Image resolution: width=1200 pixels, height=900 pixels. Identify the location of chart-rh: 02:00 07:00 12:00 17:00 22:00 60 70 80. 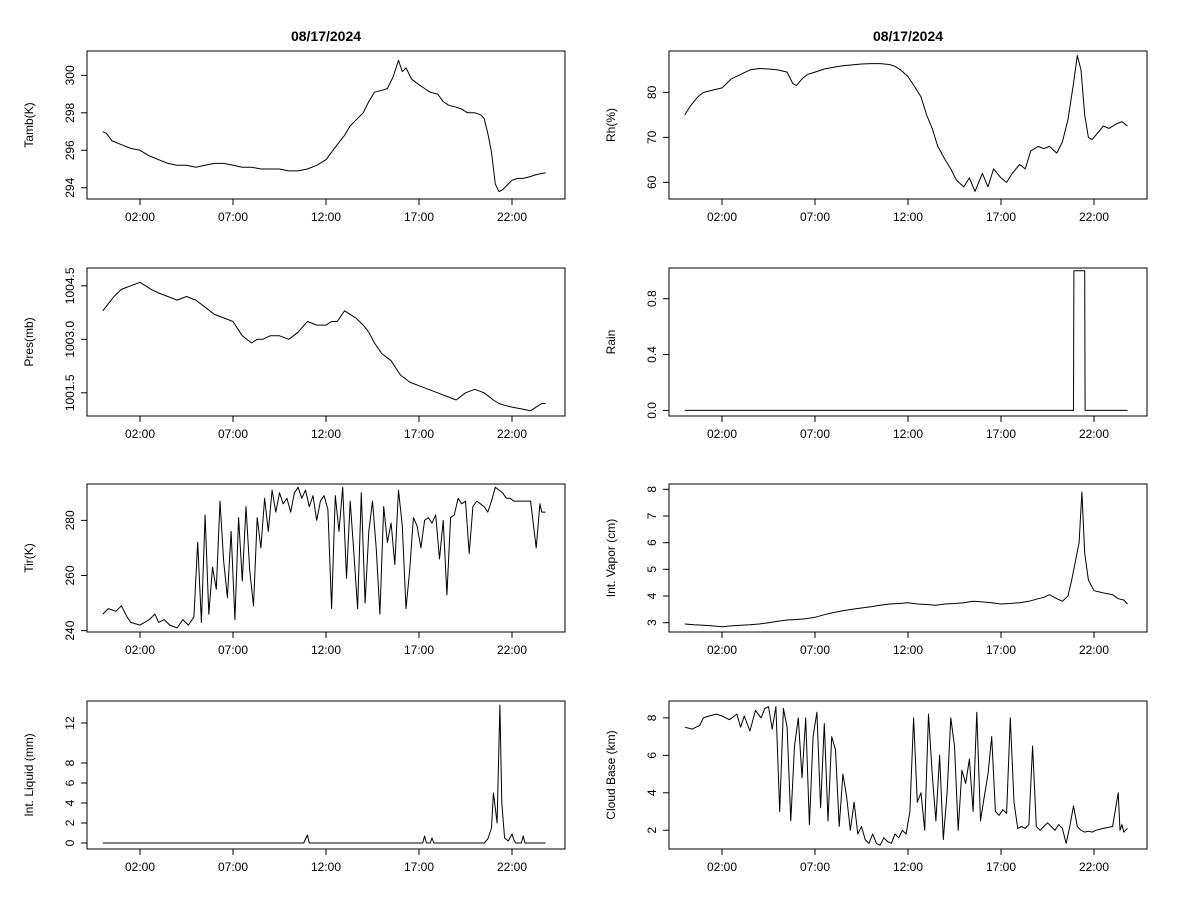
(886, 139).